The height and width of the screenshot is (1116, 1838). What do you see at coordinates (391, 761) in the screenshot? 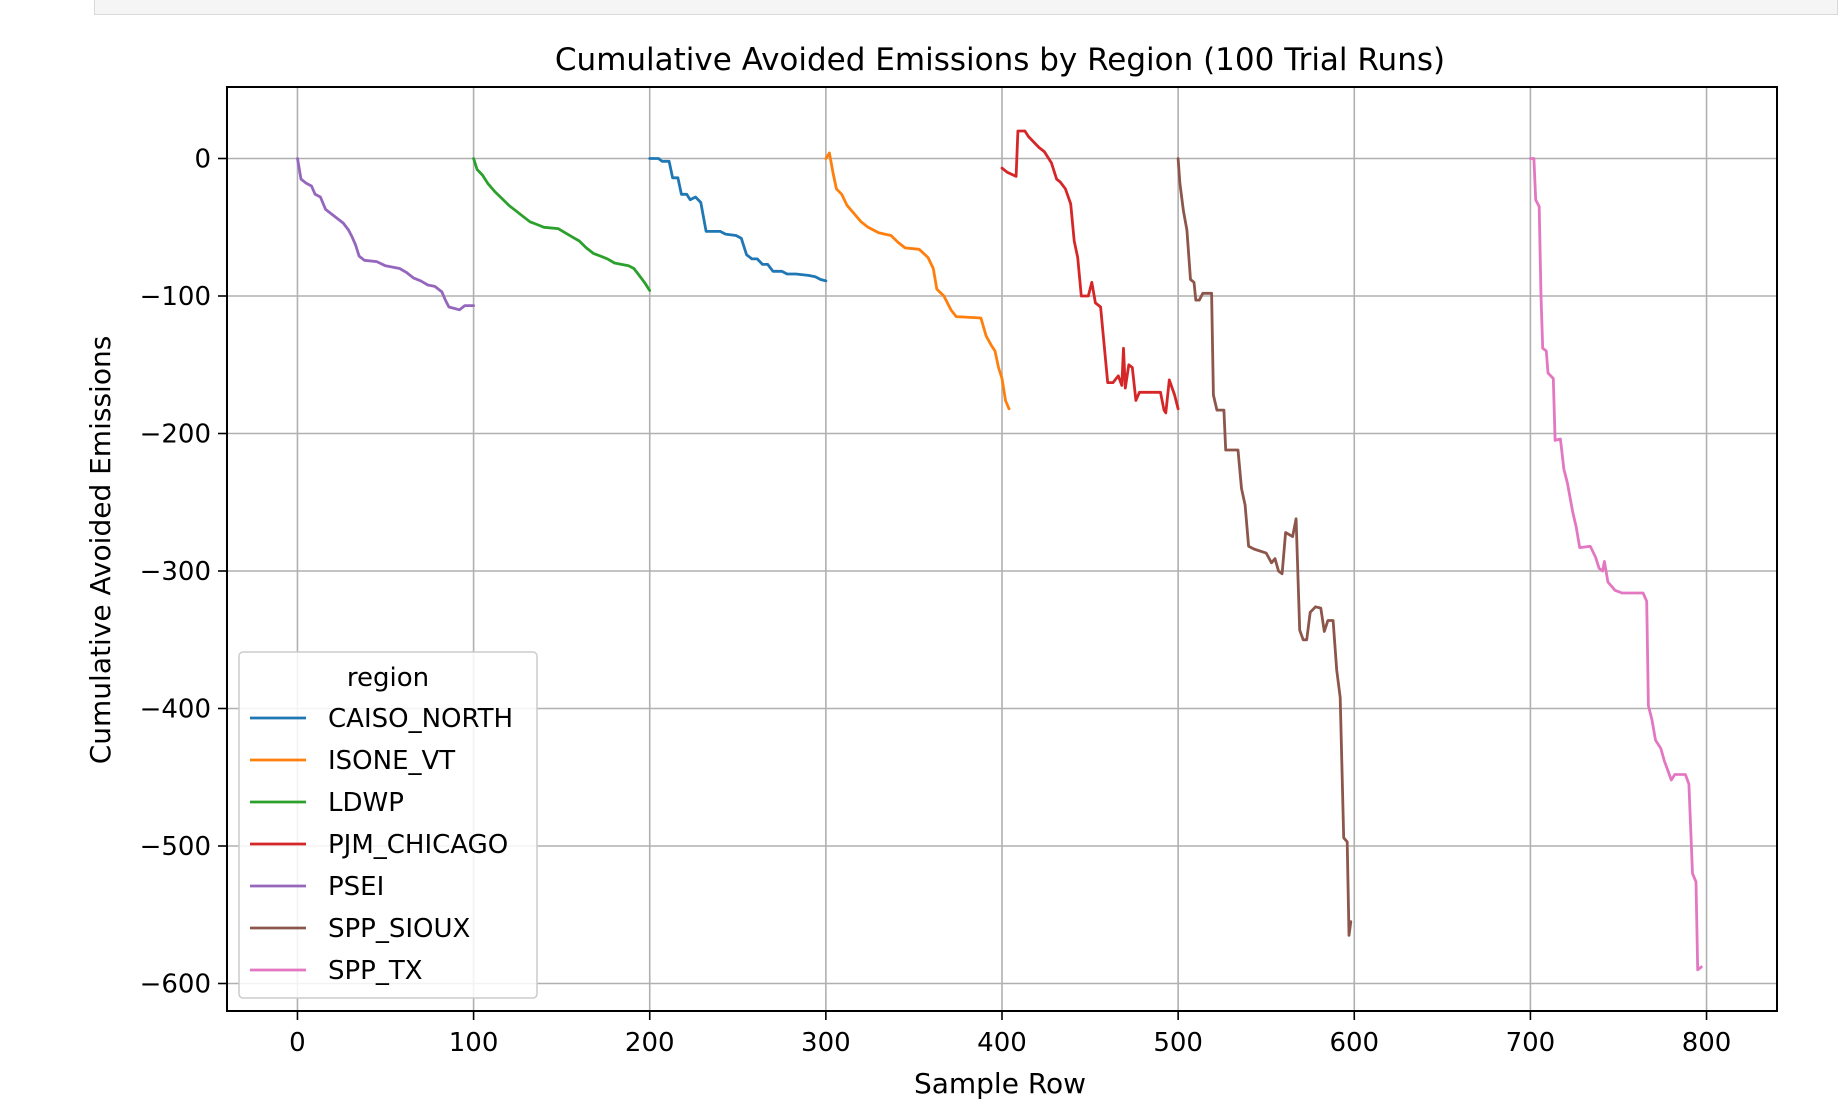
I see `legend-label: ISONE_VT` at bounding box center [391, 761].